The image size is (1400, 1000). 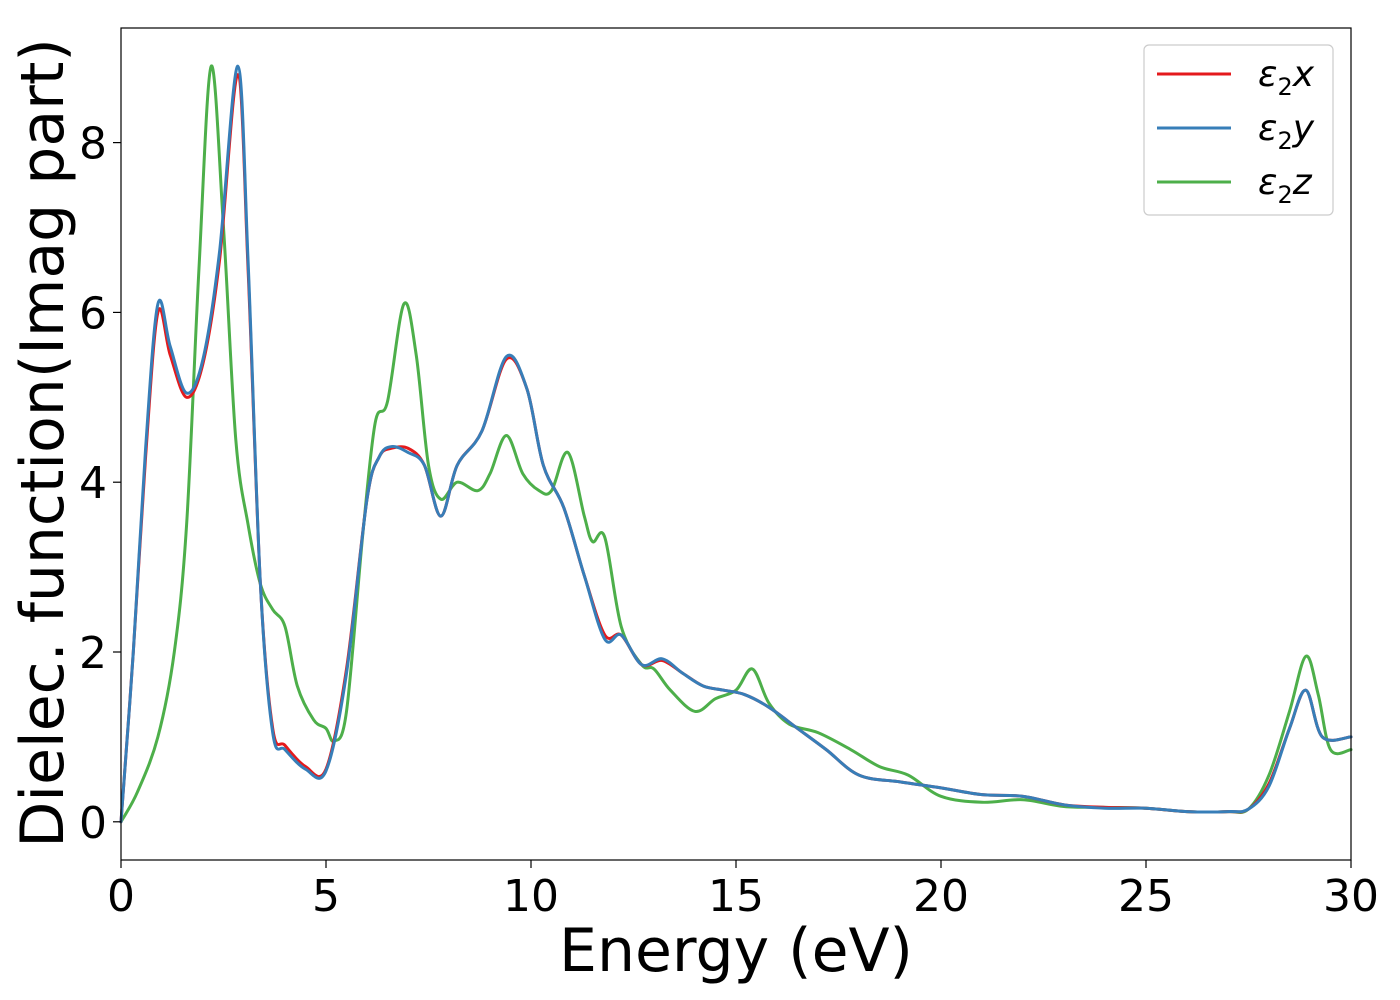 What do you see at coordinates (1286, 131) in the screenshot?
I see `legend-label-y: ε2y` at bounding box center [1286, 131].